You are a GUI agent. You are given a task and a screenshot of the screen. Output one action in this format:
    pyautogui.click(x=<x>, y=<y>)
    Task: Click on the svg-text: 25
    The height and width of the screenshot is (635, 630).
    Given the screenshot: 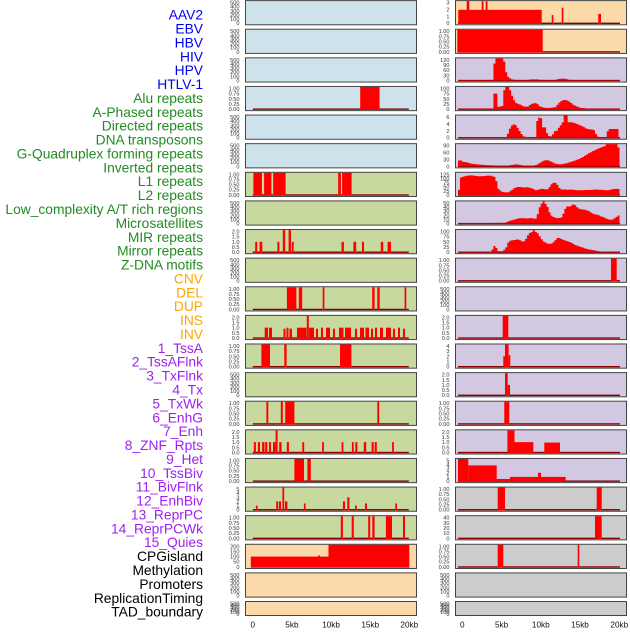 What is the action you would take?
    pyautogui.click(x=446, y=192)
    